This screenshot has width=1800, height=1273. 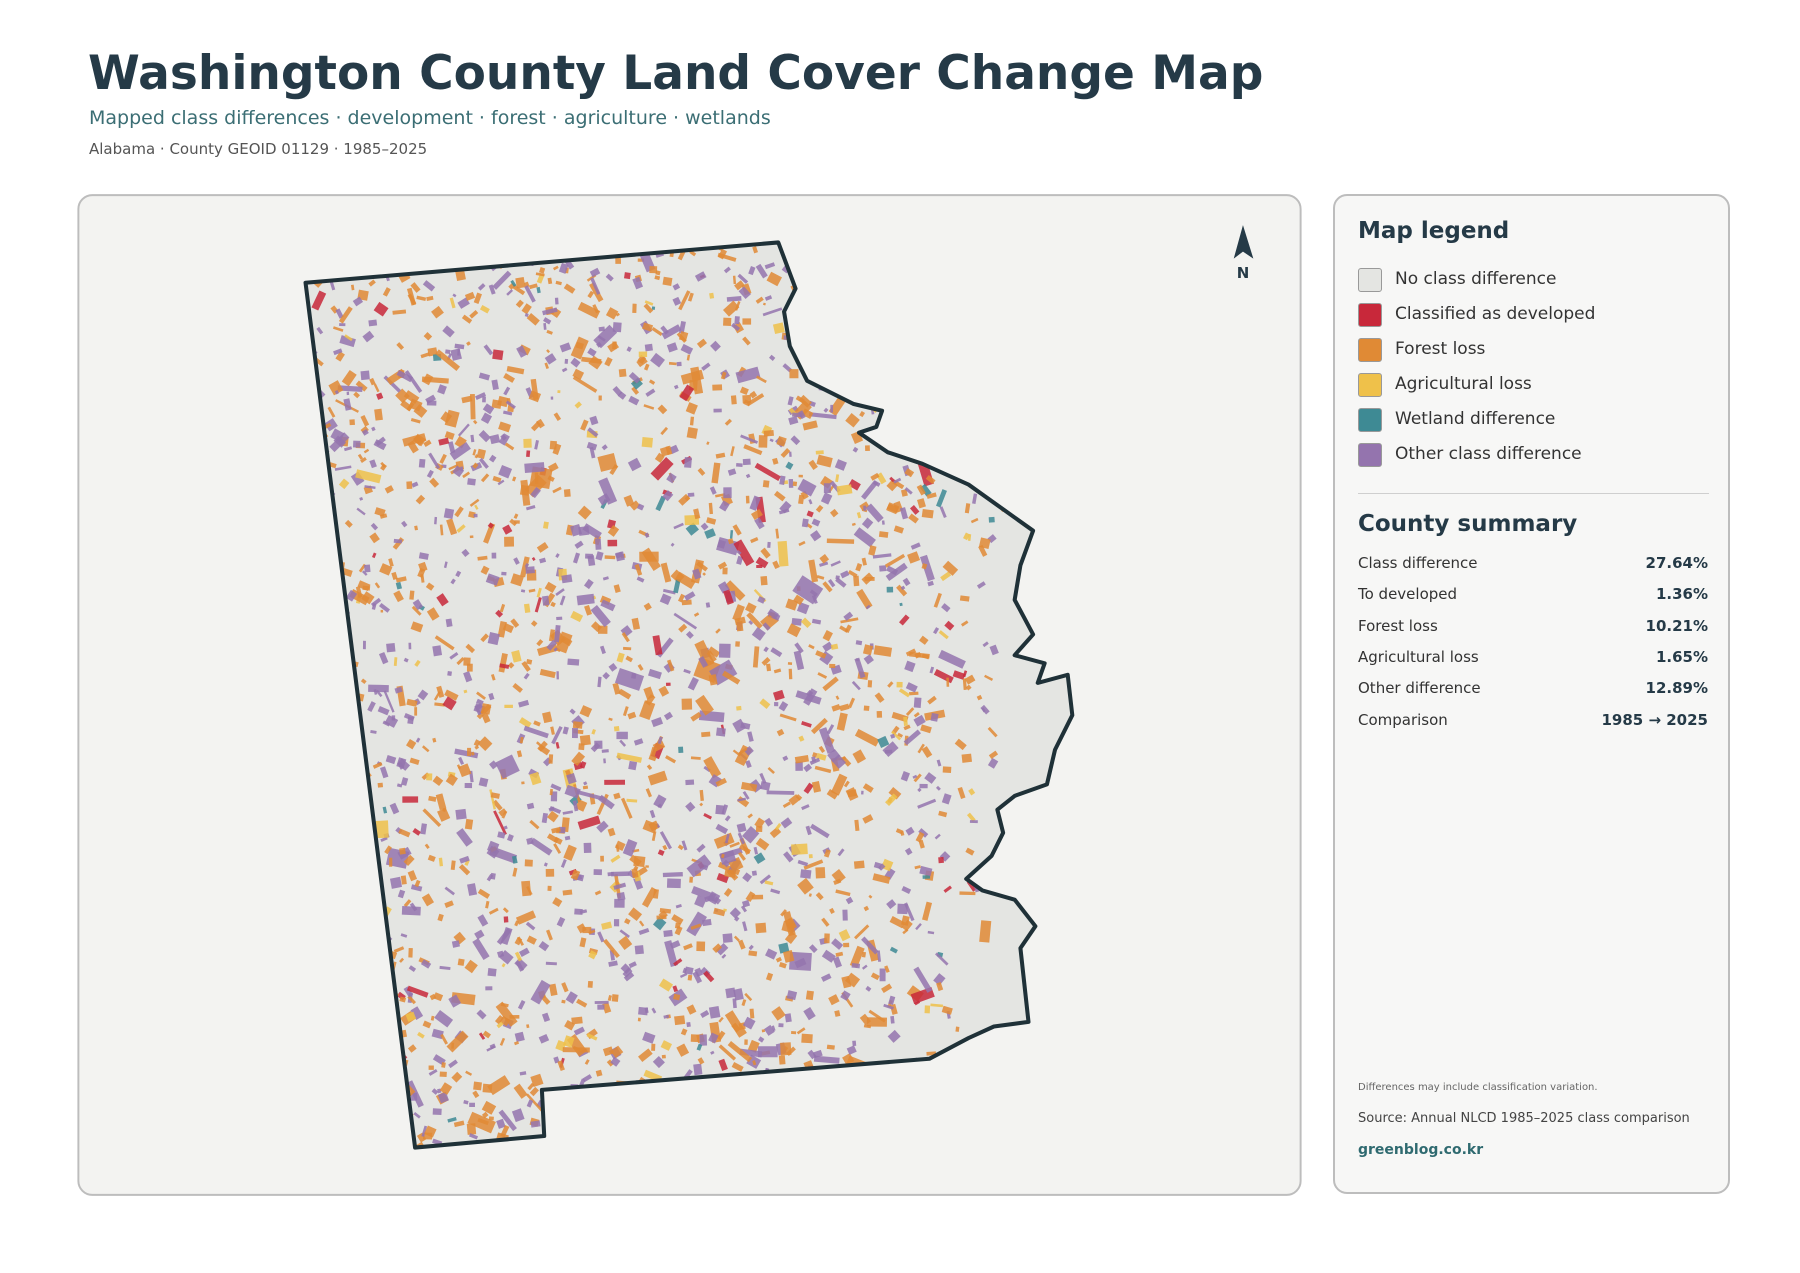 I want to click on summary-value: 1985 → 2025, so click(x=1654, y=719).